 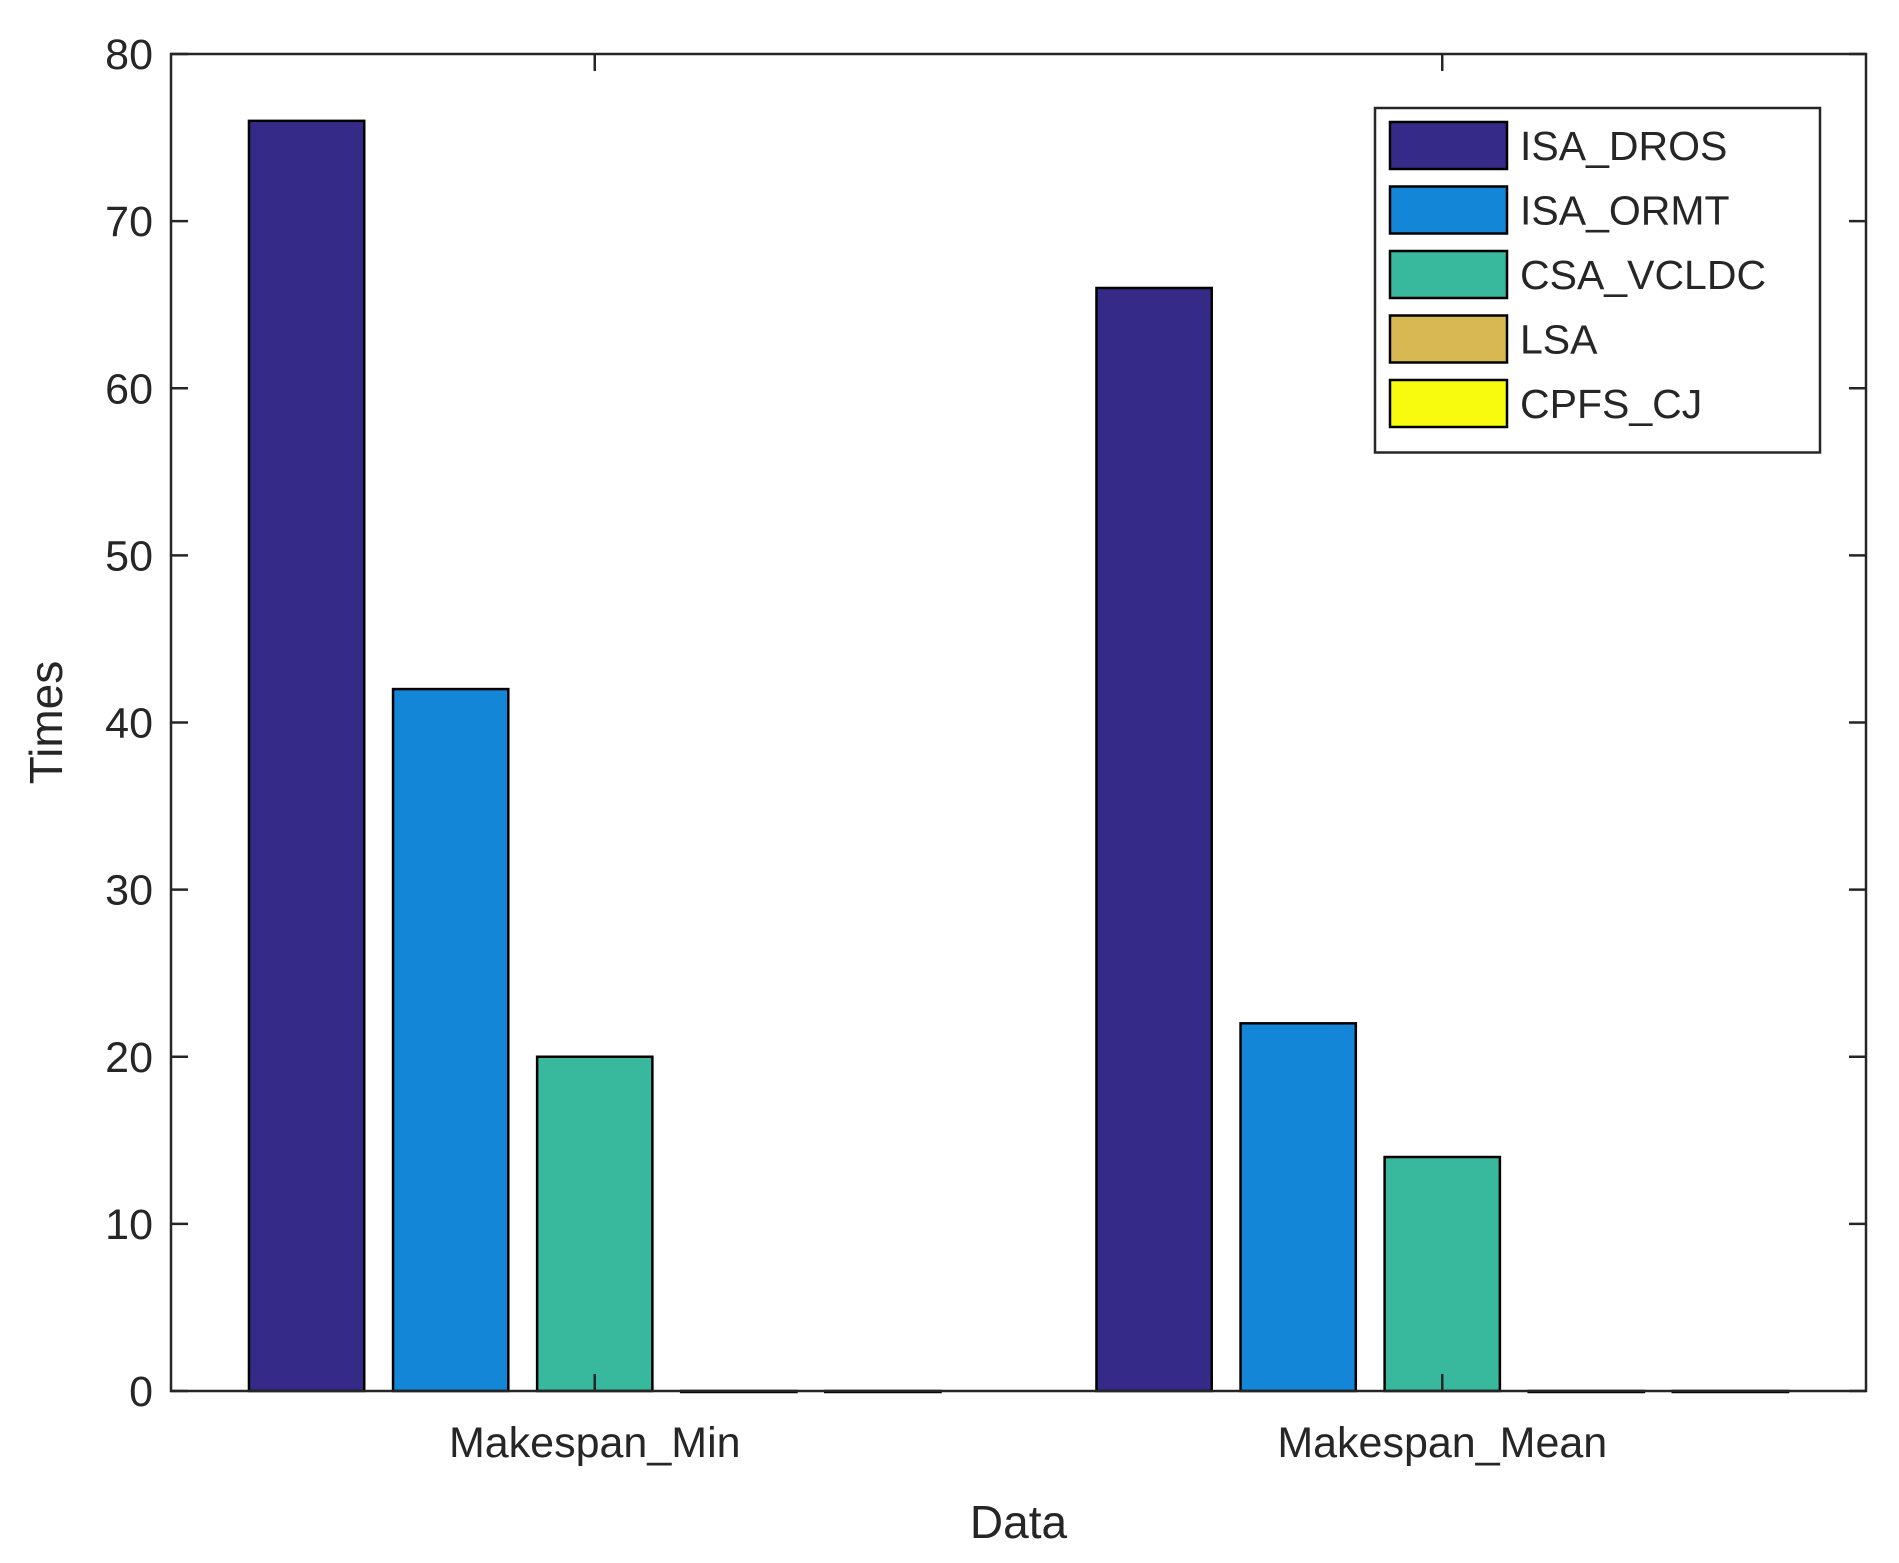 What do you see at coordinates (1154, 839) in the screenshot?
I see `bar-isa_dros-makespan_mean` at bounding box center [1154, 839].